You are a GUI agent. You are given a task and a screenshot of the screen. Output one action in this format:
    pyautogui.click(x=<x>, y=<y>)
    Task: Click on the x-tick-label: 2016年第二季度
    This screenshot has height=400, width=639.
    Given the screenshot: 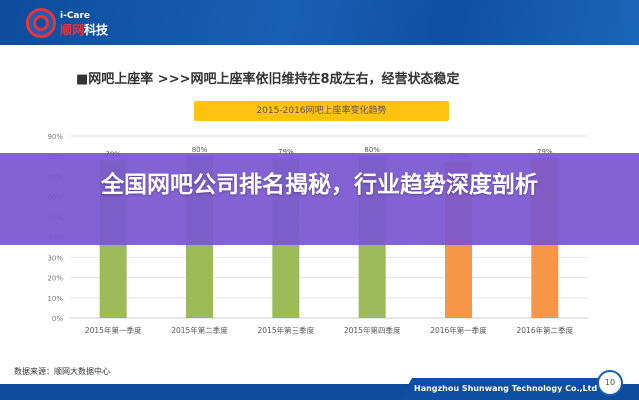 What is the action you would take?
    pyautogui.click(x=545, y=330)
    